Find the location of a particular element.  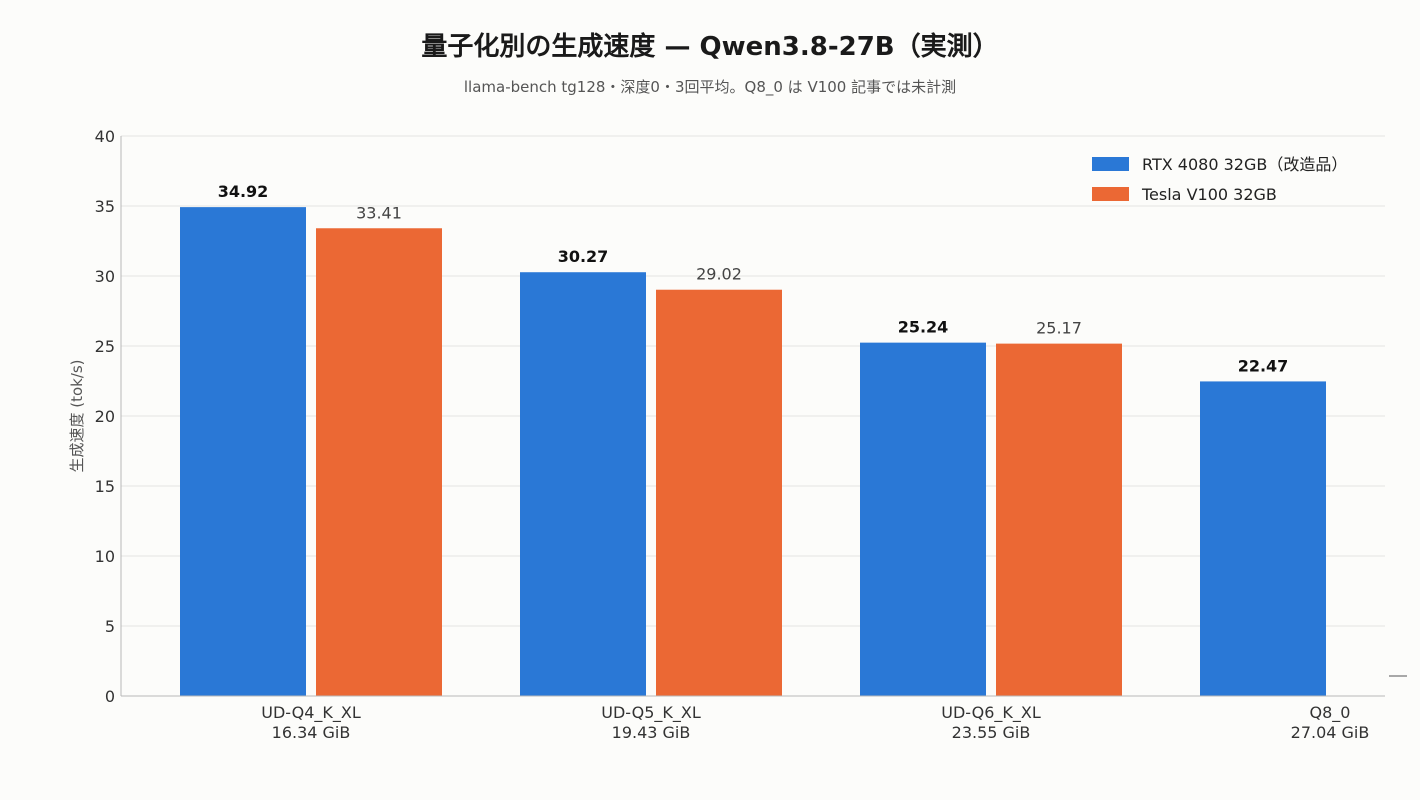

data-label: 33.41 is located at coordinates (379, 212).